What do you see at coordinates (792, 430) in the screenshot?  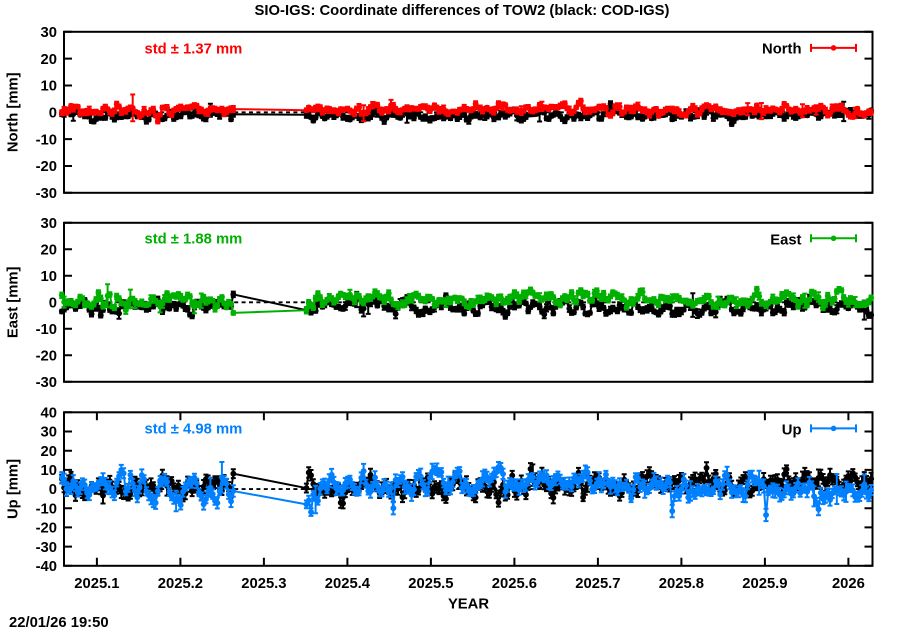 I see `svg-text: Up` at bounding box center [792, 430].